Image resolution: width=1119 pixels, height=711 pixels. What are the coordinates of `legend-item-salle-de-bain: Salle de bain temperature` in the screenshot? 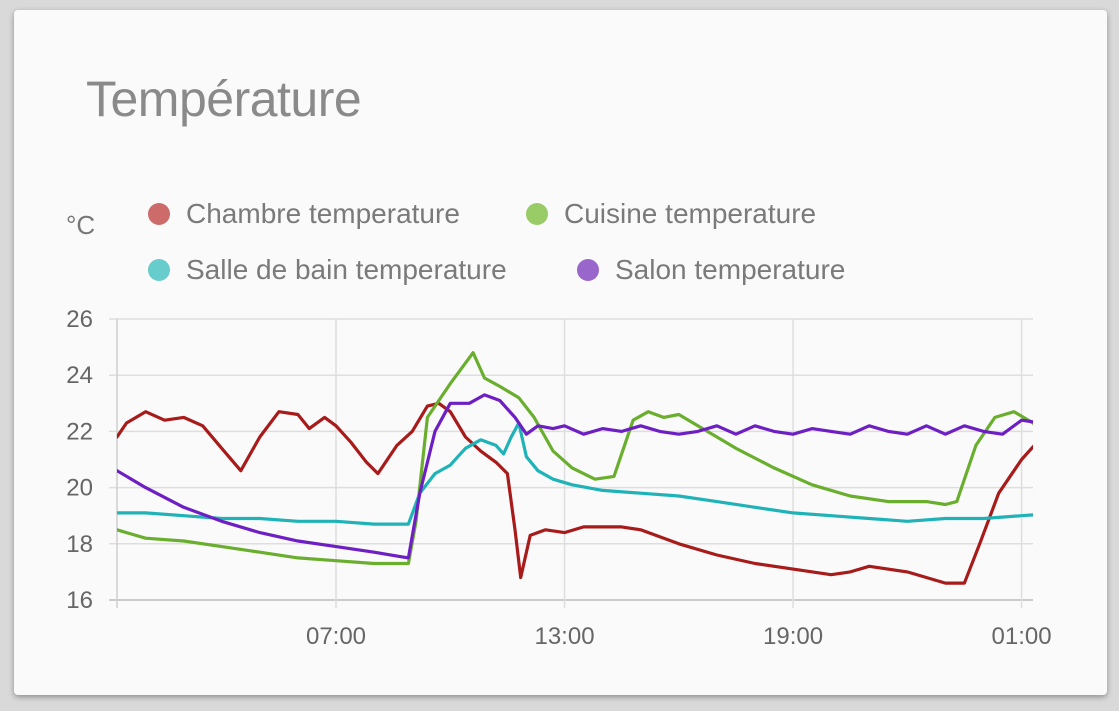 It's located at (327, 270).